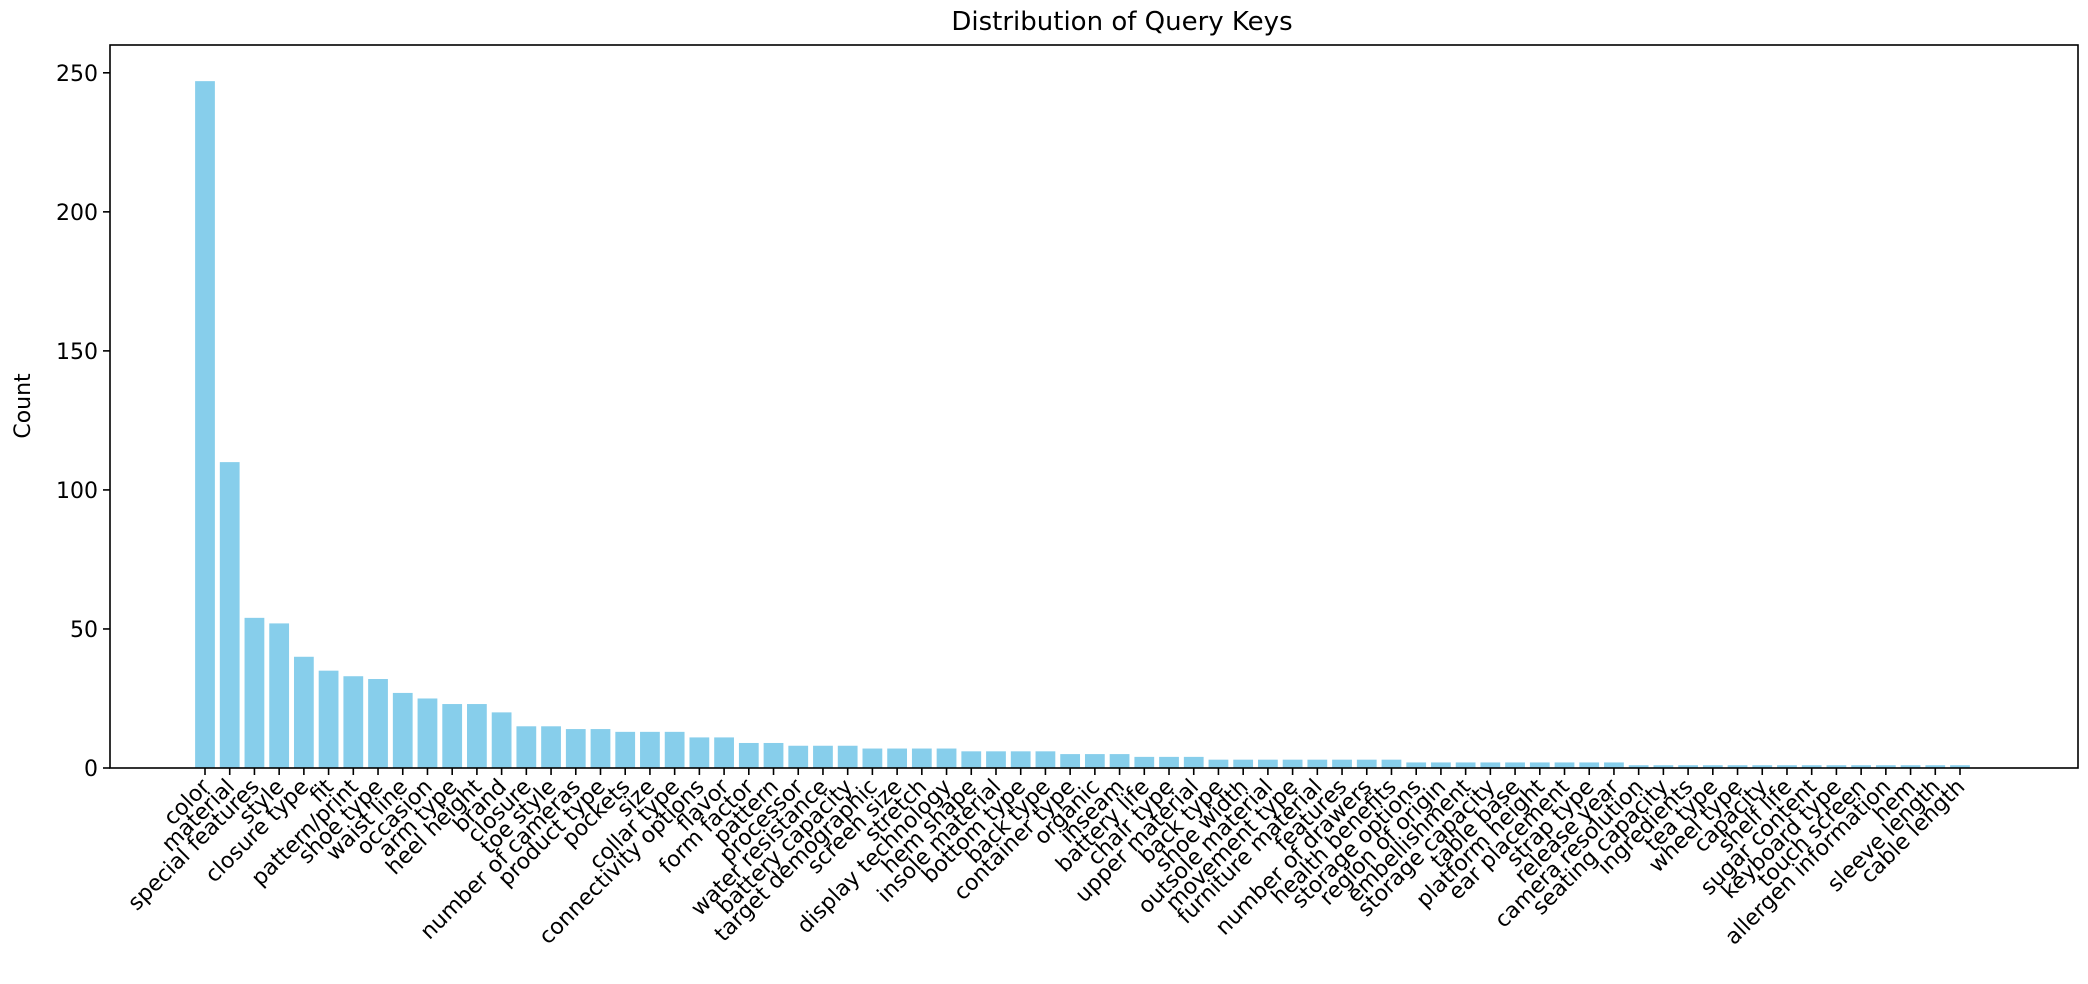 This screenshot has width=2088, height=984. What do you see at coordinates (84, 630) in the screenshot?
I see `y-tick-label: 50` at bounding box center [84, 630].